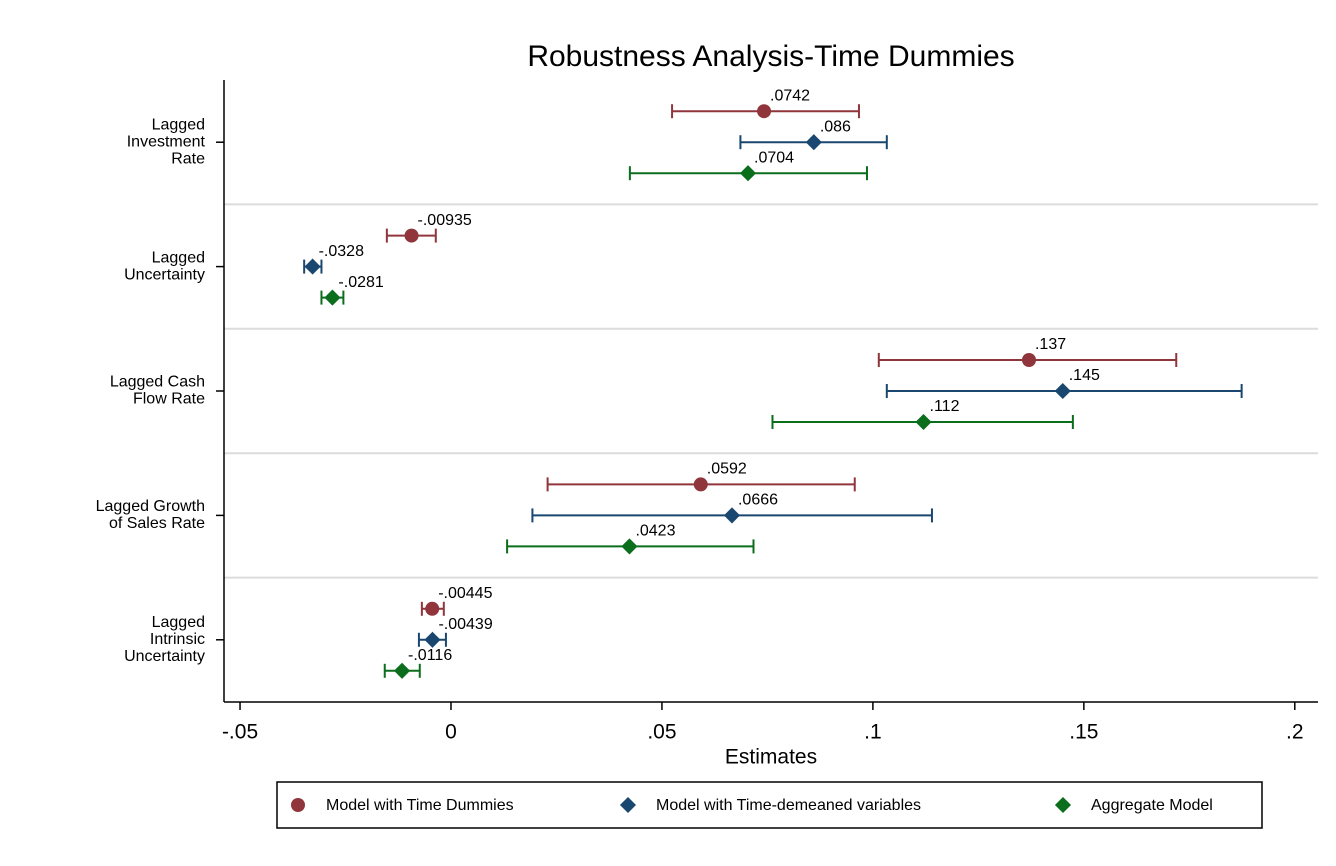 The width and height of the screenshot is (1336, 866). What do you see at coordinates (465, 624) in the screenshot?
I see `data-label: -.00439` at bounding box center [465, 624].